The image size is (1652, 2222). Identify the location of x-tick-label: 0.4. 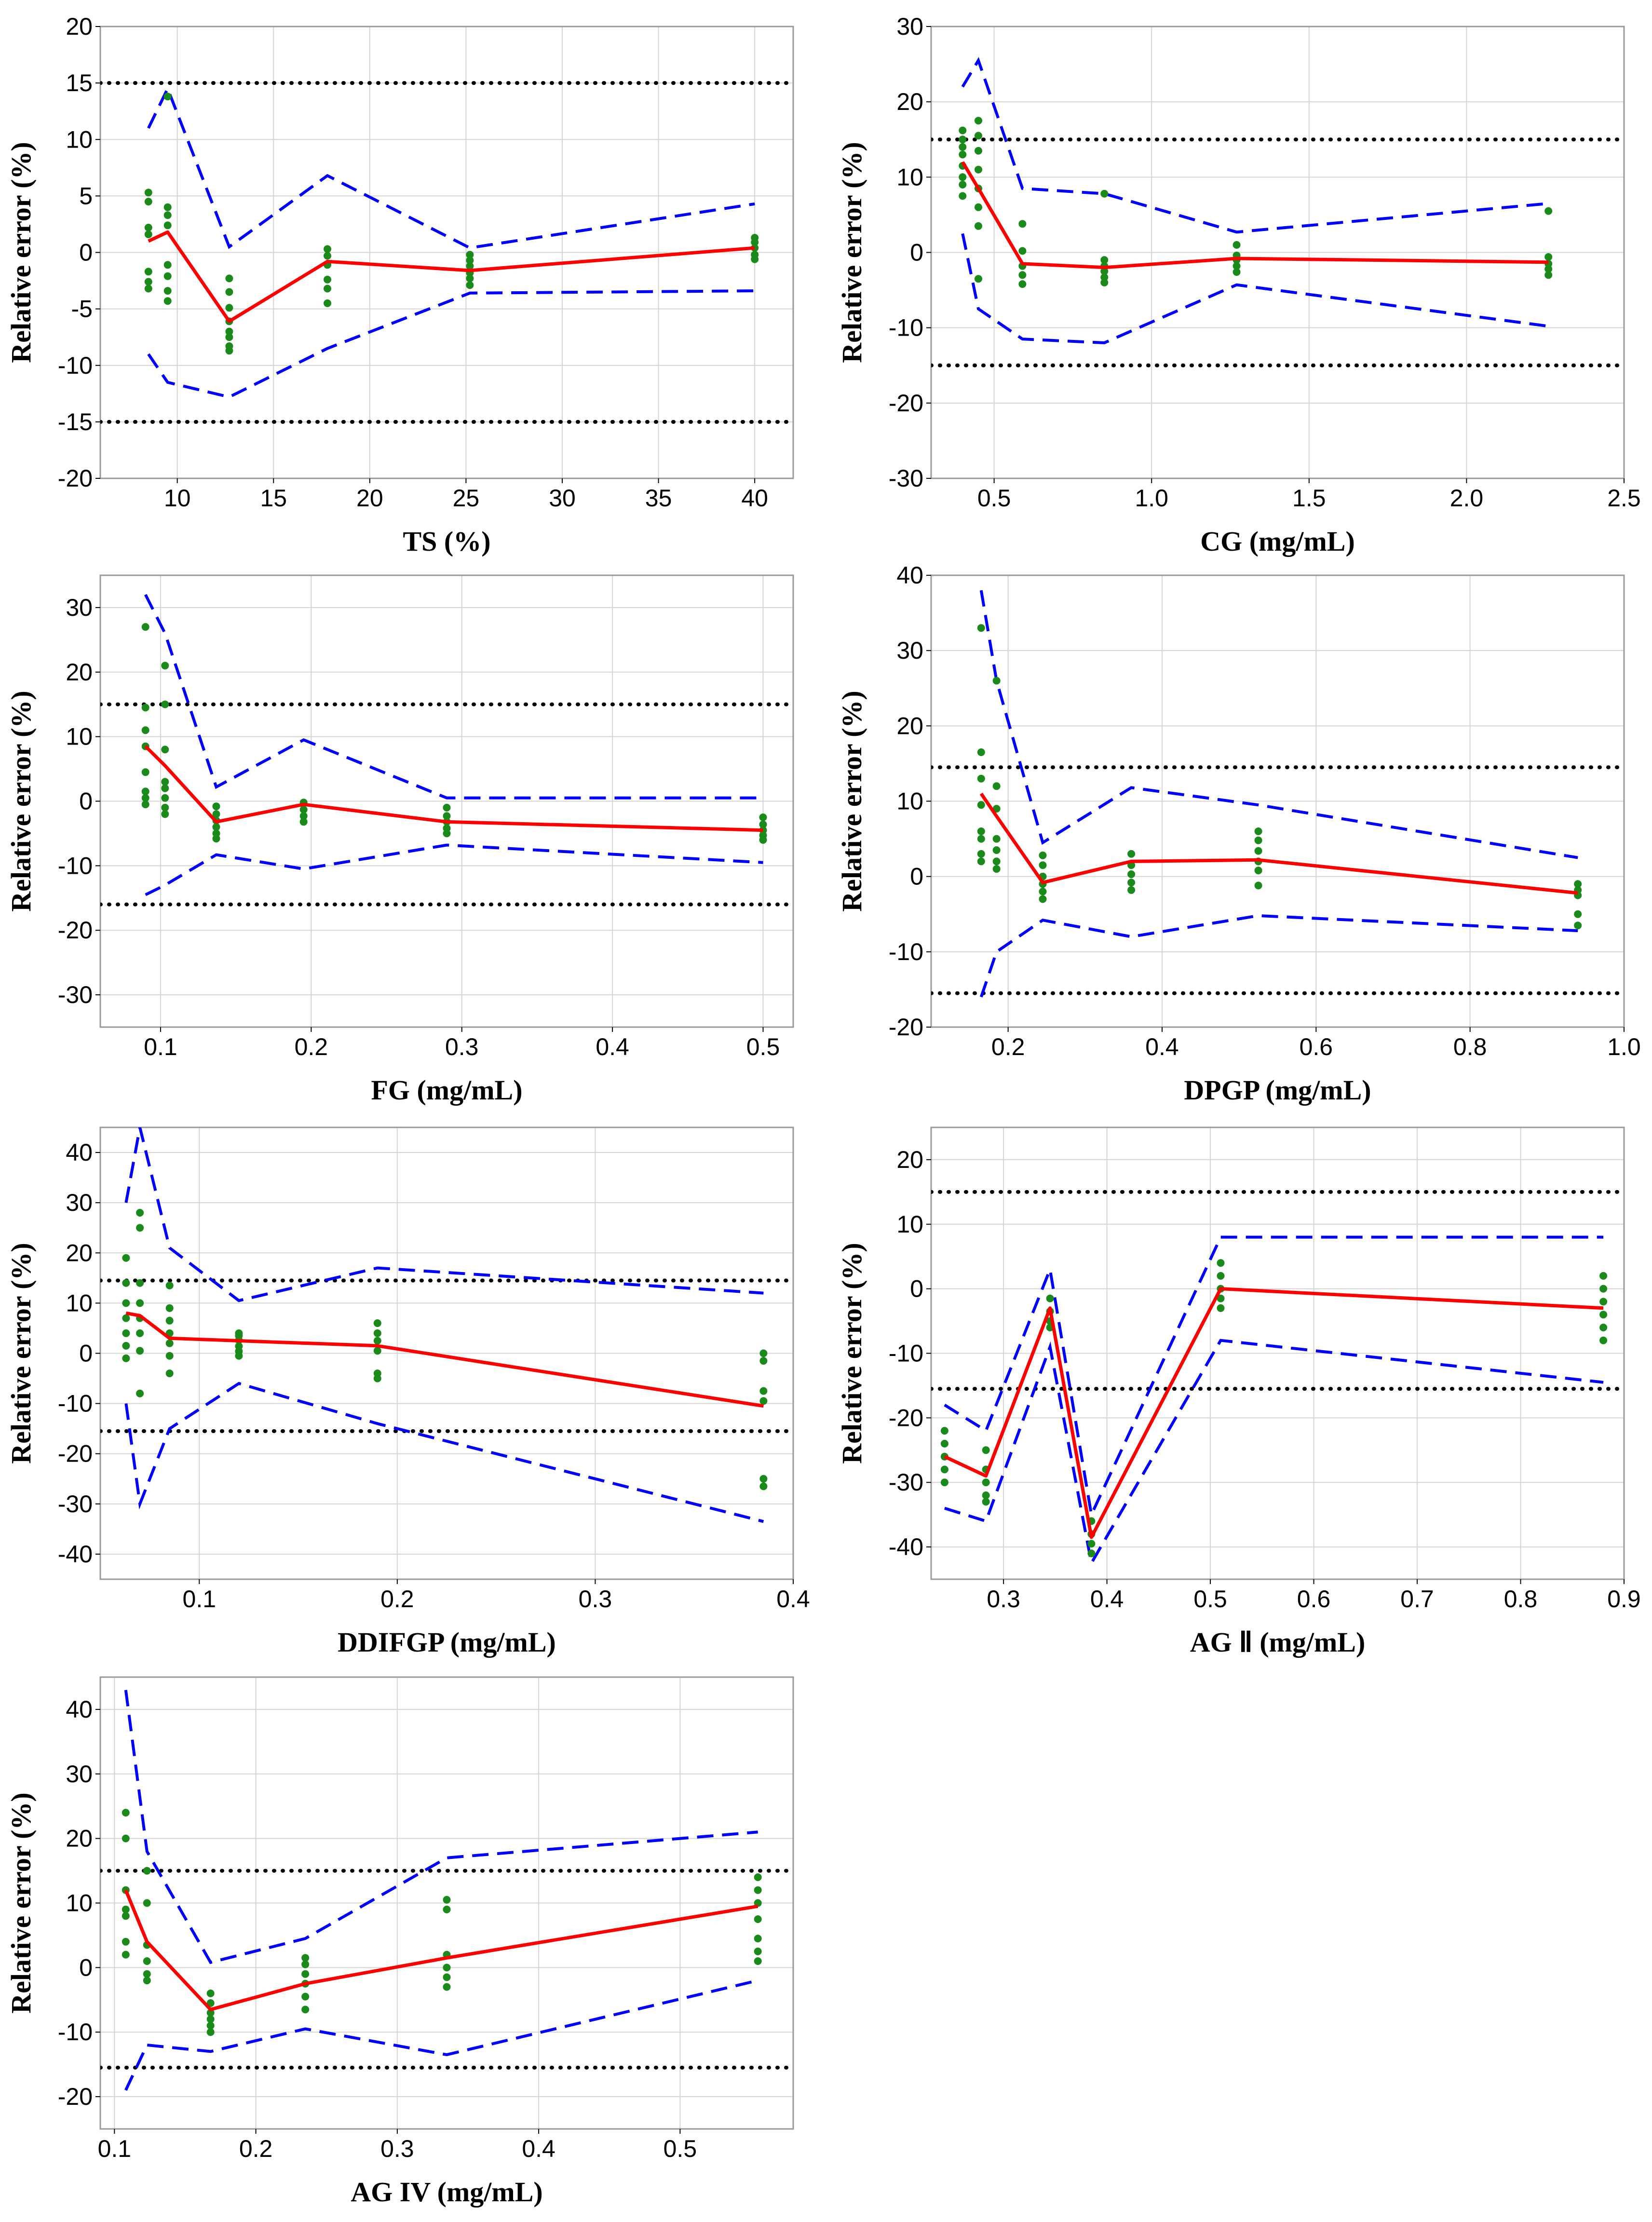
(793, 1598).